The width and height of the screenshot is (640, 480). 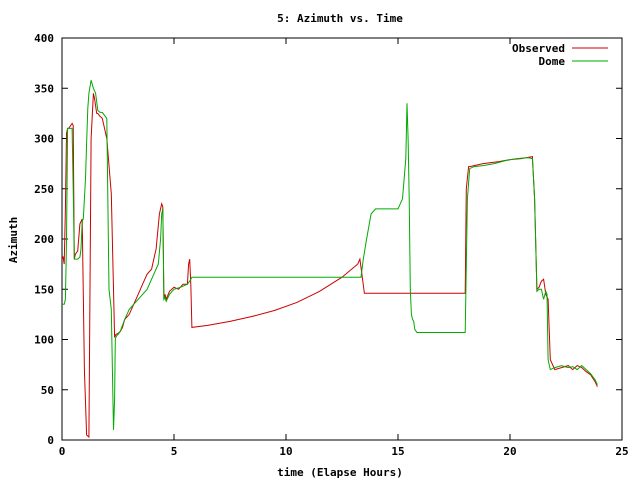 I want to click on y-axis-label: Azimuth, so click(x=13, y=240).